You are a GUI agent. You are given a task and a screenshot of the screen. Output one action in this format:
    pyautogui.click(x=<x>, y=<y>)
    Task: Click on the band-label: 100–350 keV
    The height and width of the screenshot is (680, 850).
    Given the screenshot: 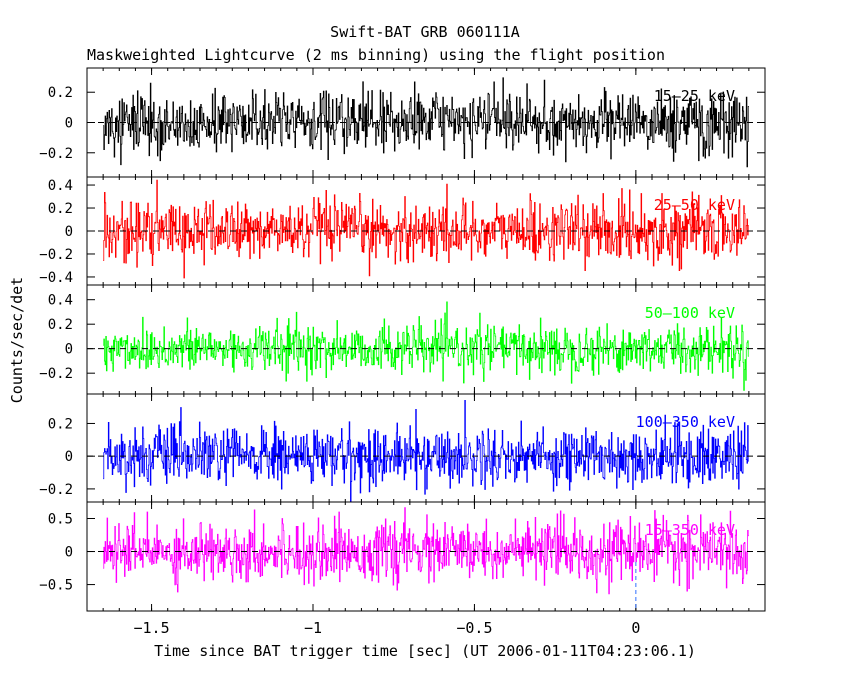 What is the action you would take?
    pyautogui.click(x=685, y=422)
    